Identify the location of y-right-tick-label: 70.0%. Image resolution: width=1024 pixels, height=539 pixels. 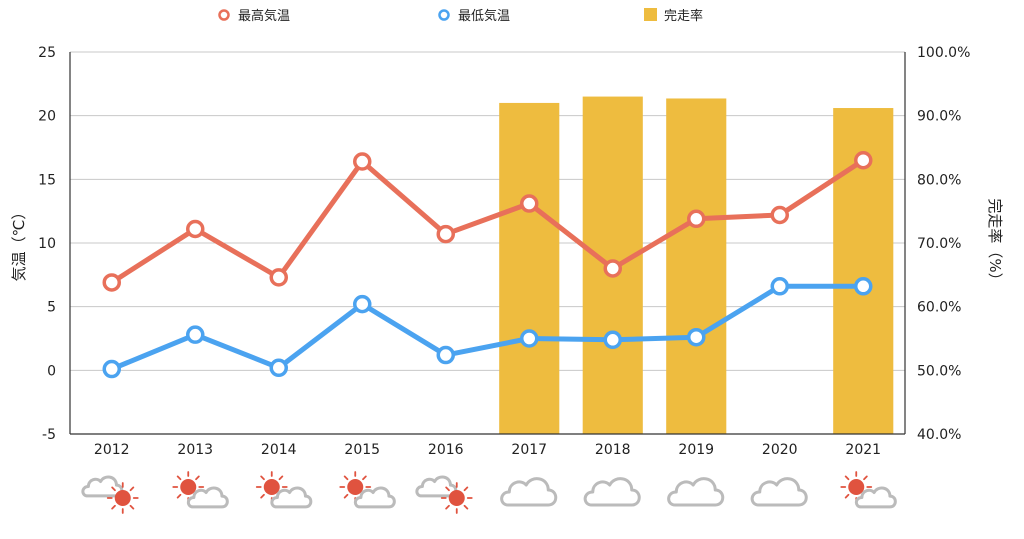
(939, 244).